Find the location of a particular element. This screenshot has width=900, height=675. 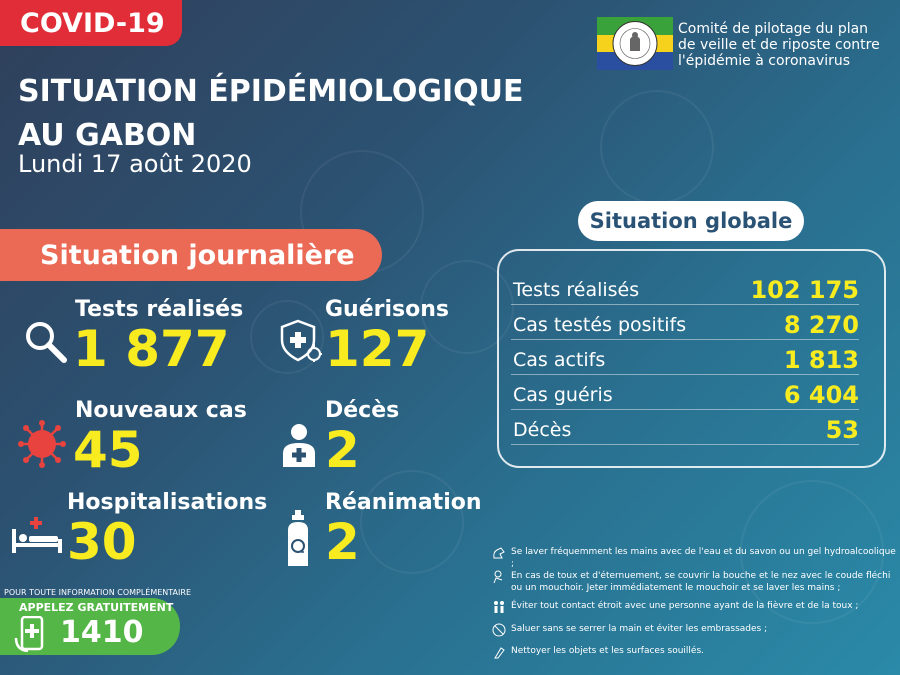

global-deaths-label: Décès is located at coordinates (542, 430).